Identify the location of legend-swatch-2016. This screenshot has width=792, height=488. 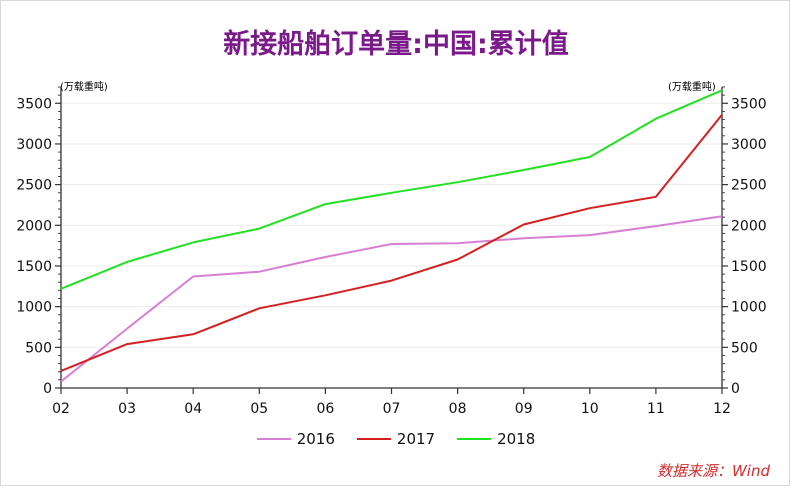
(273, 439).